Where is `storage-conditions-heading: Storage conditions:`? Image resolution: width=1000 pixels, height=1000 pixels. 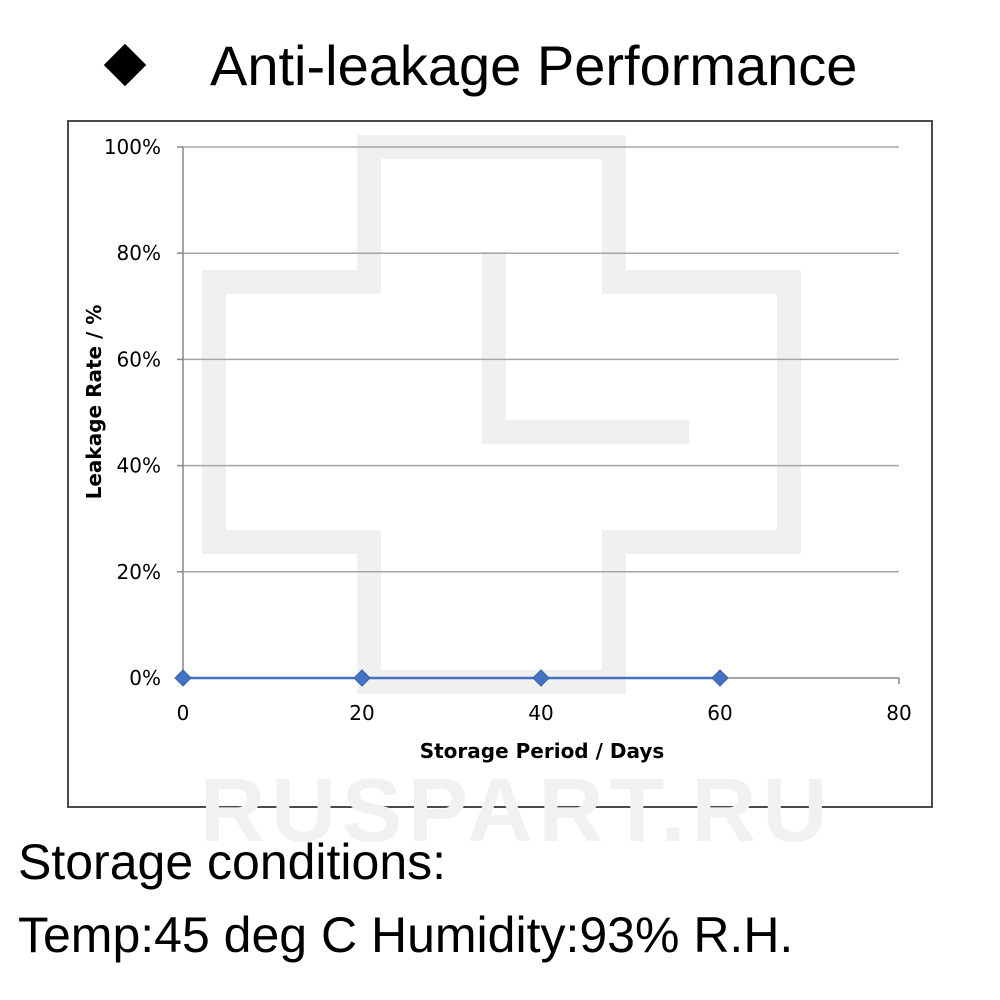 storage-conditions-heading: Storage conditions: is located at coordinates (232, 862).